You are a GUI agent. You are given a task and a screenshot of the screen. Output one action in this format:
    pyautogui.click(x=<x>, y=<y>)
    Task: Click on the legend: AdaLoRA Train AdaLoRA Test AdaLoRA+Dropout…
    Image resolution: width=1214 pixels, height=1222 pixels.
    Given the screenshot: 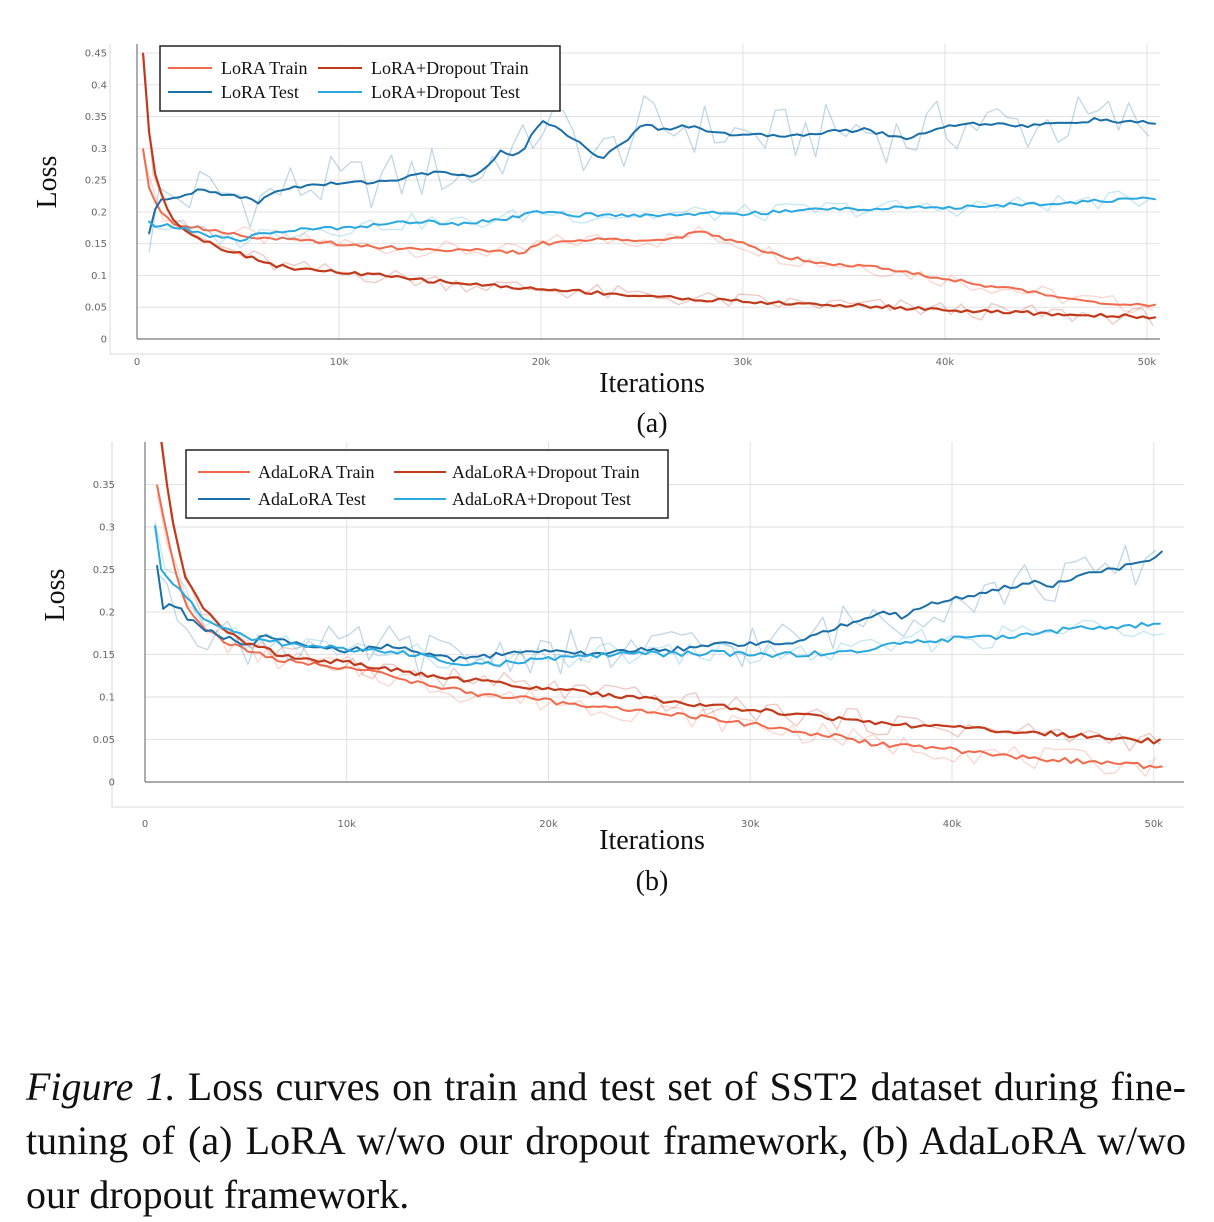 What is the action you would take?
    pyautogui.click(x=427, y=484)
    